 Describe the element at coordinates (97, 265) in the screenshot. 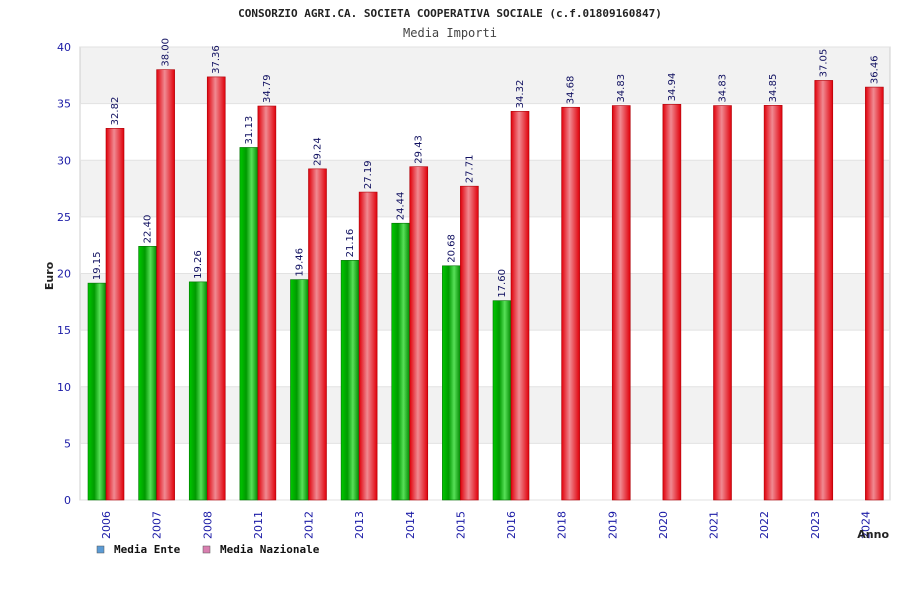

I see `bar-value-label: 19.15` at that location.